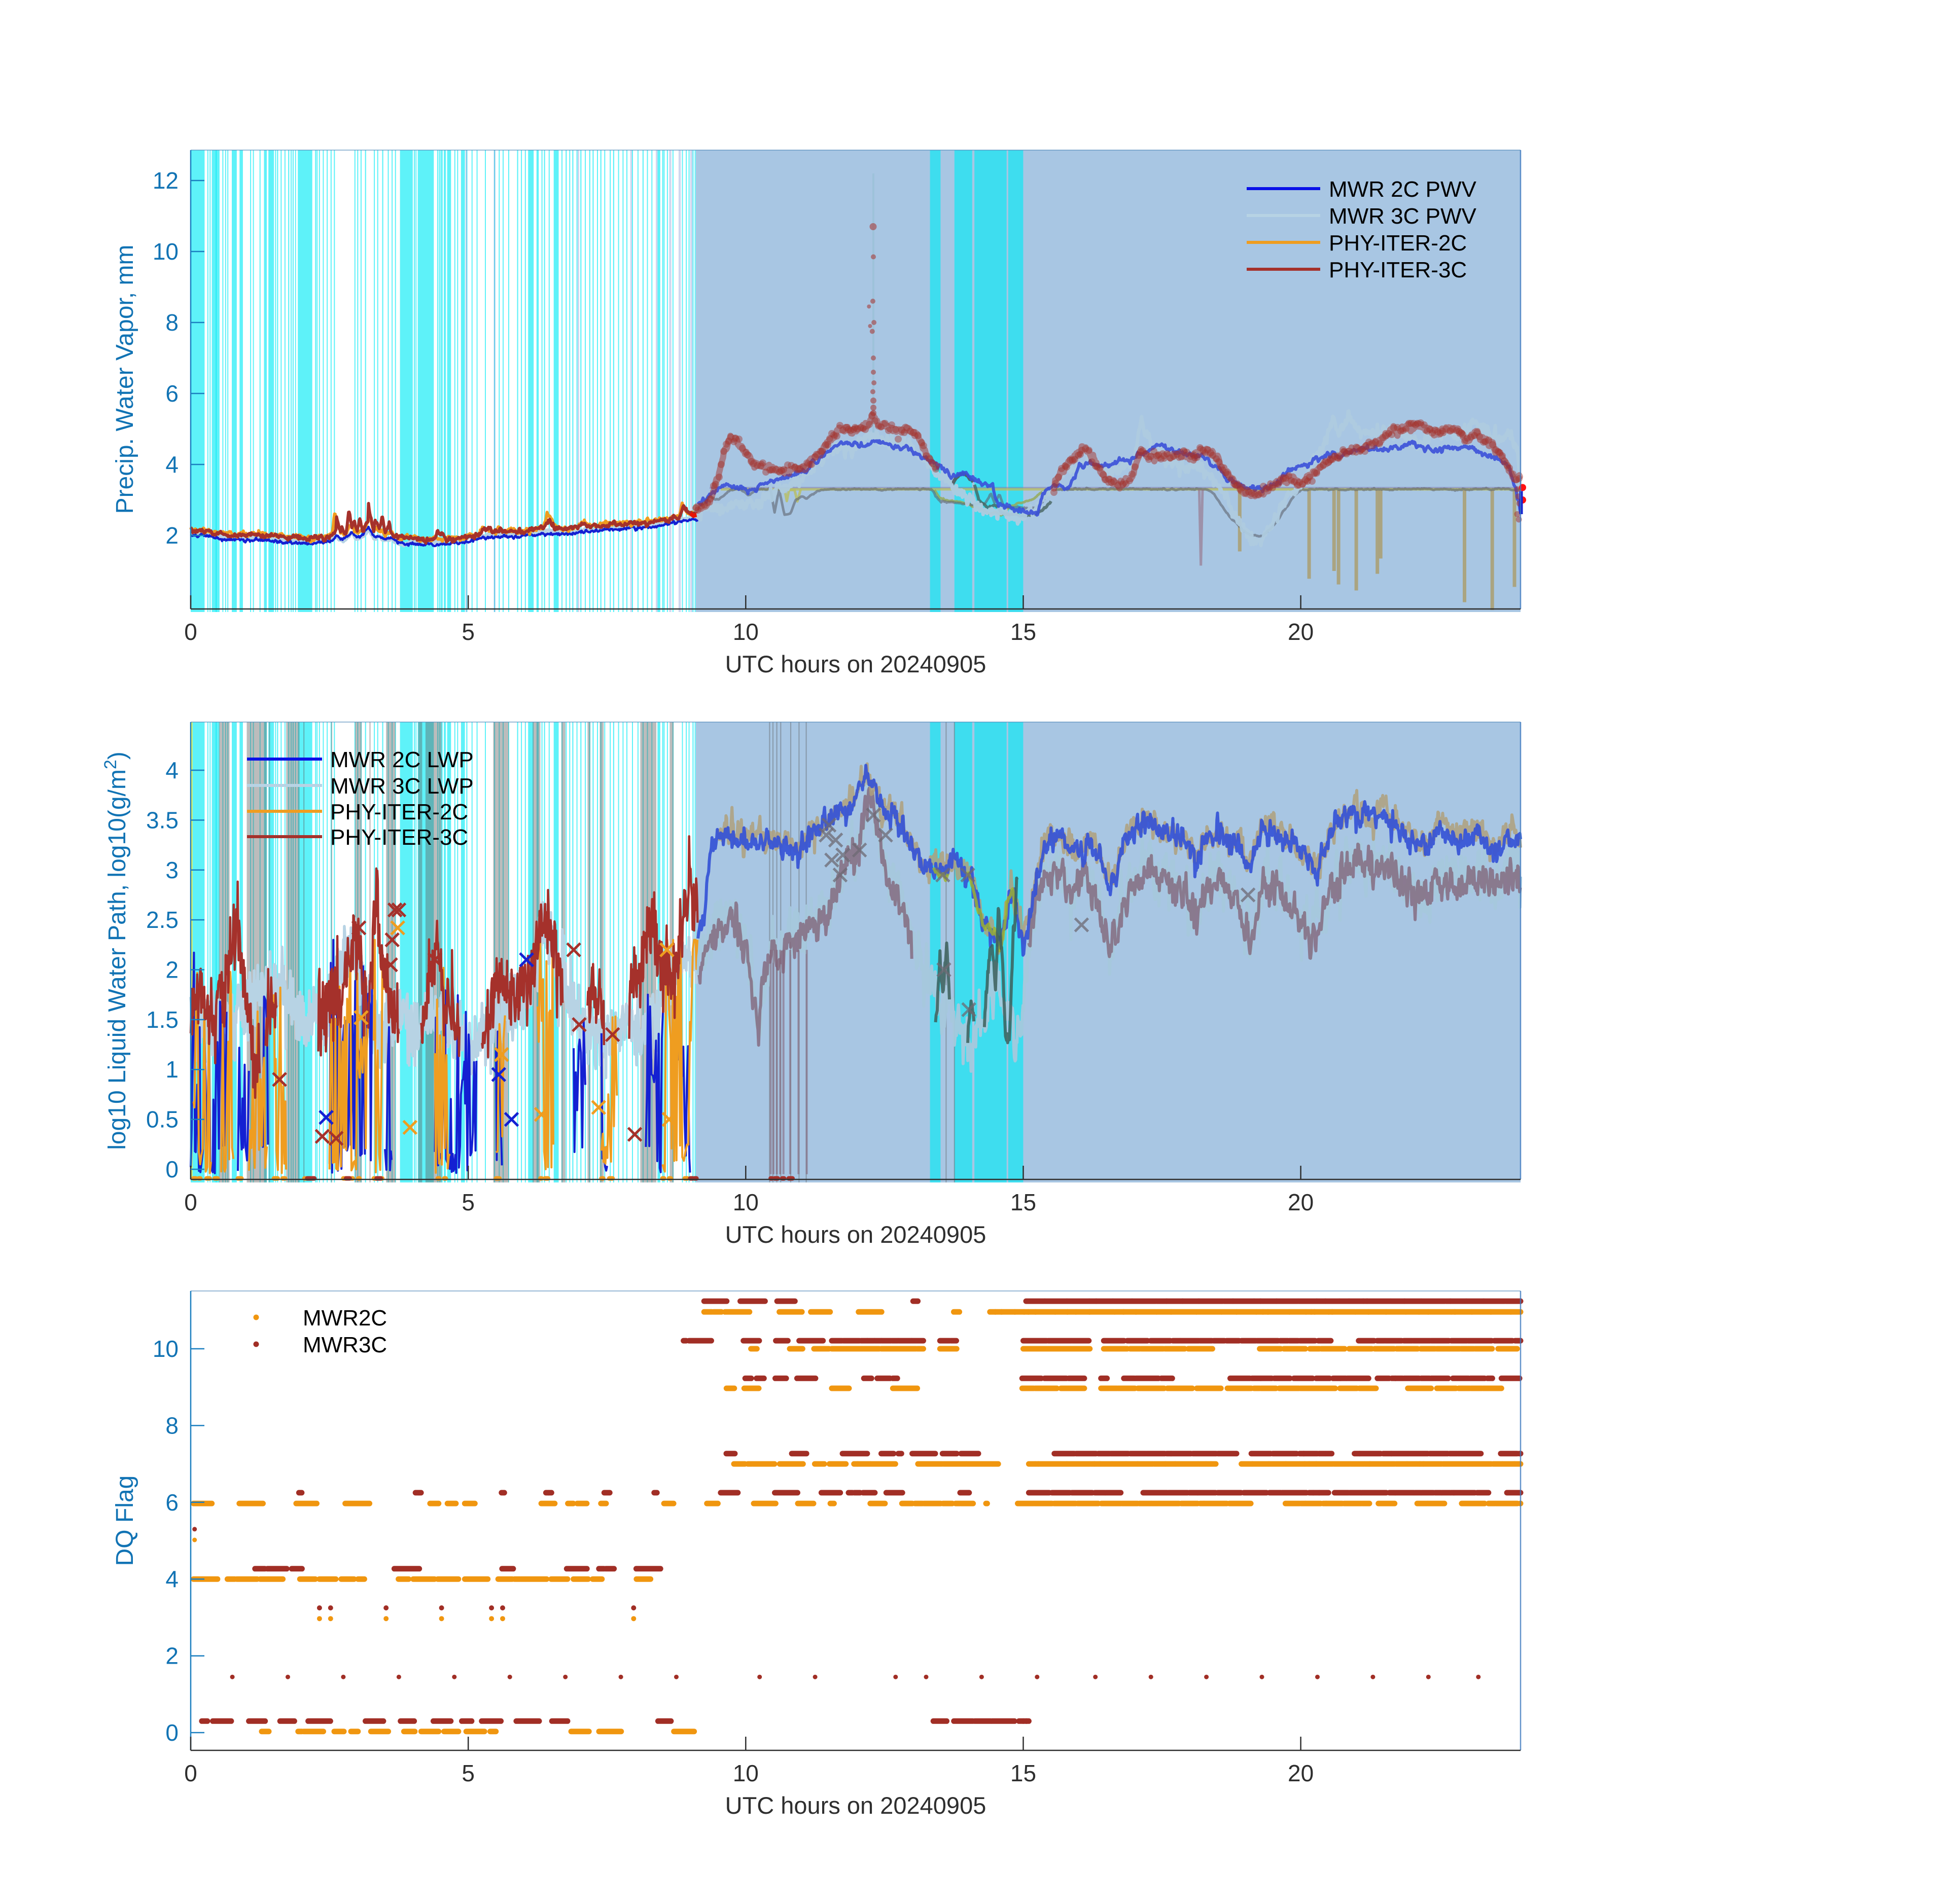 Image resolution: width=1940 pixels, height=1904 pixels. I want to click on svg-text: MWR 3C PWV, so click(1403, 216).